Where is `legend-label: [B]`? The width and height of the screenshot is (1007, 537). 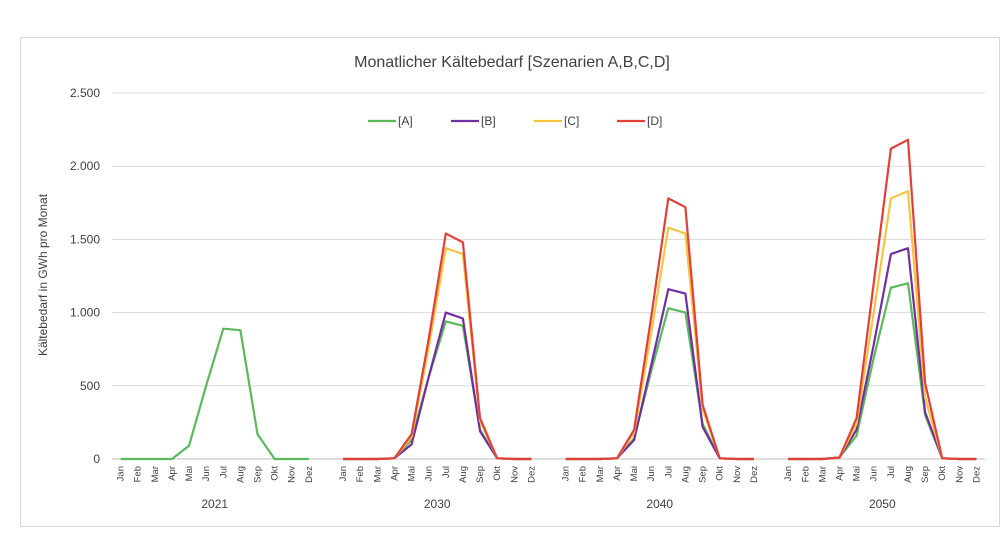
legend-label: [B] is located at coordinates (488, 121).